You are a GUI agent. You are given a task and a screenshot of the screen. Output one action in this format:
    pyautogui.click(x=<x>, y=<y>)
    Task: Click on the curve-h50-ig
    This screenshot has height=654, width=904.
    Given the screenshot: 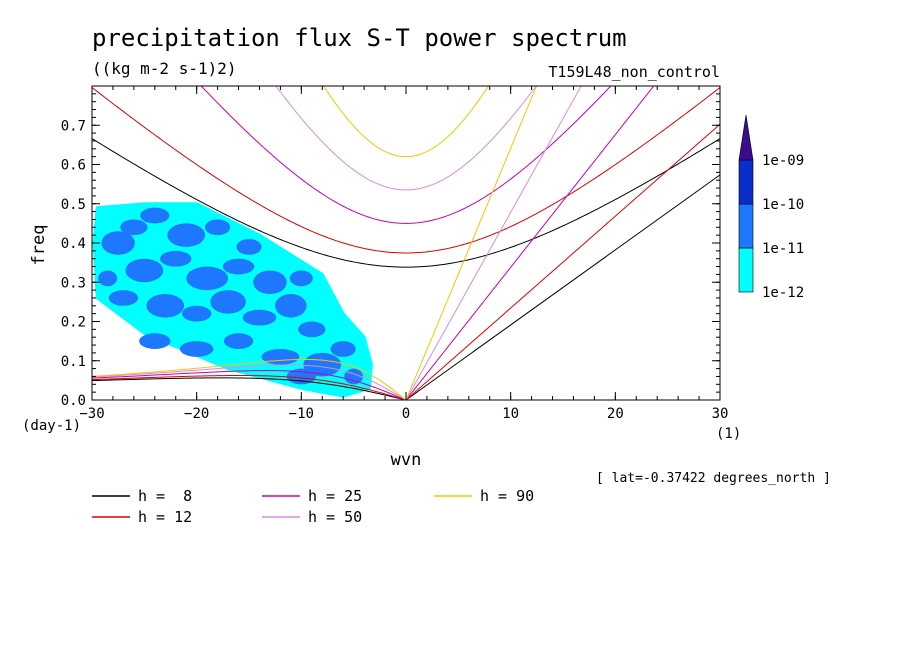 What is the action you would take?
    pyautogui.click(x=406, y=138)
    